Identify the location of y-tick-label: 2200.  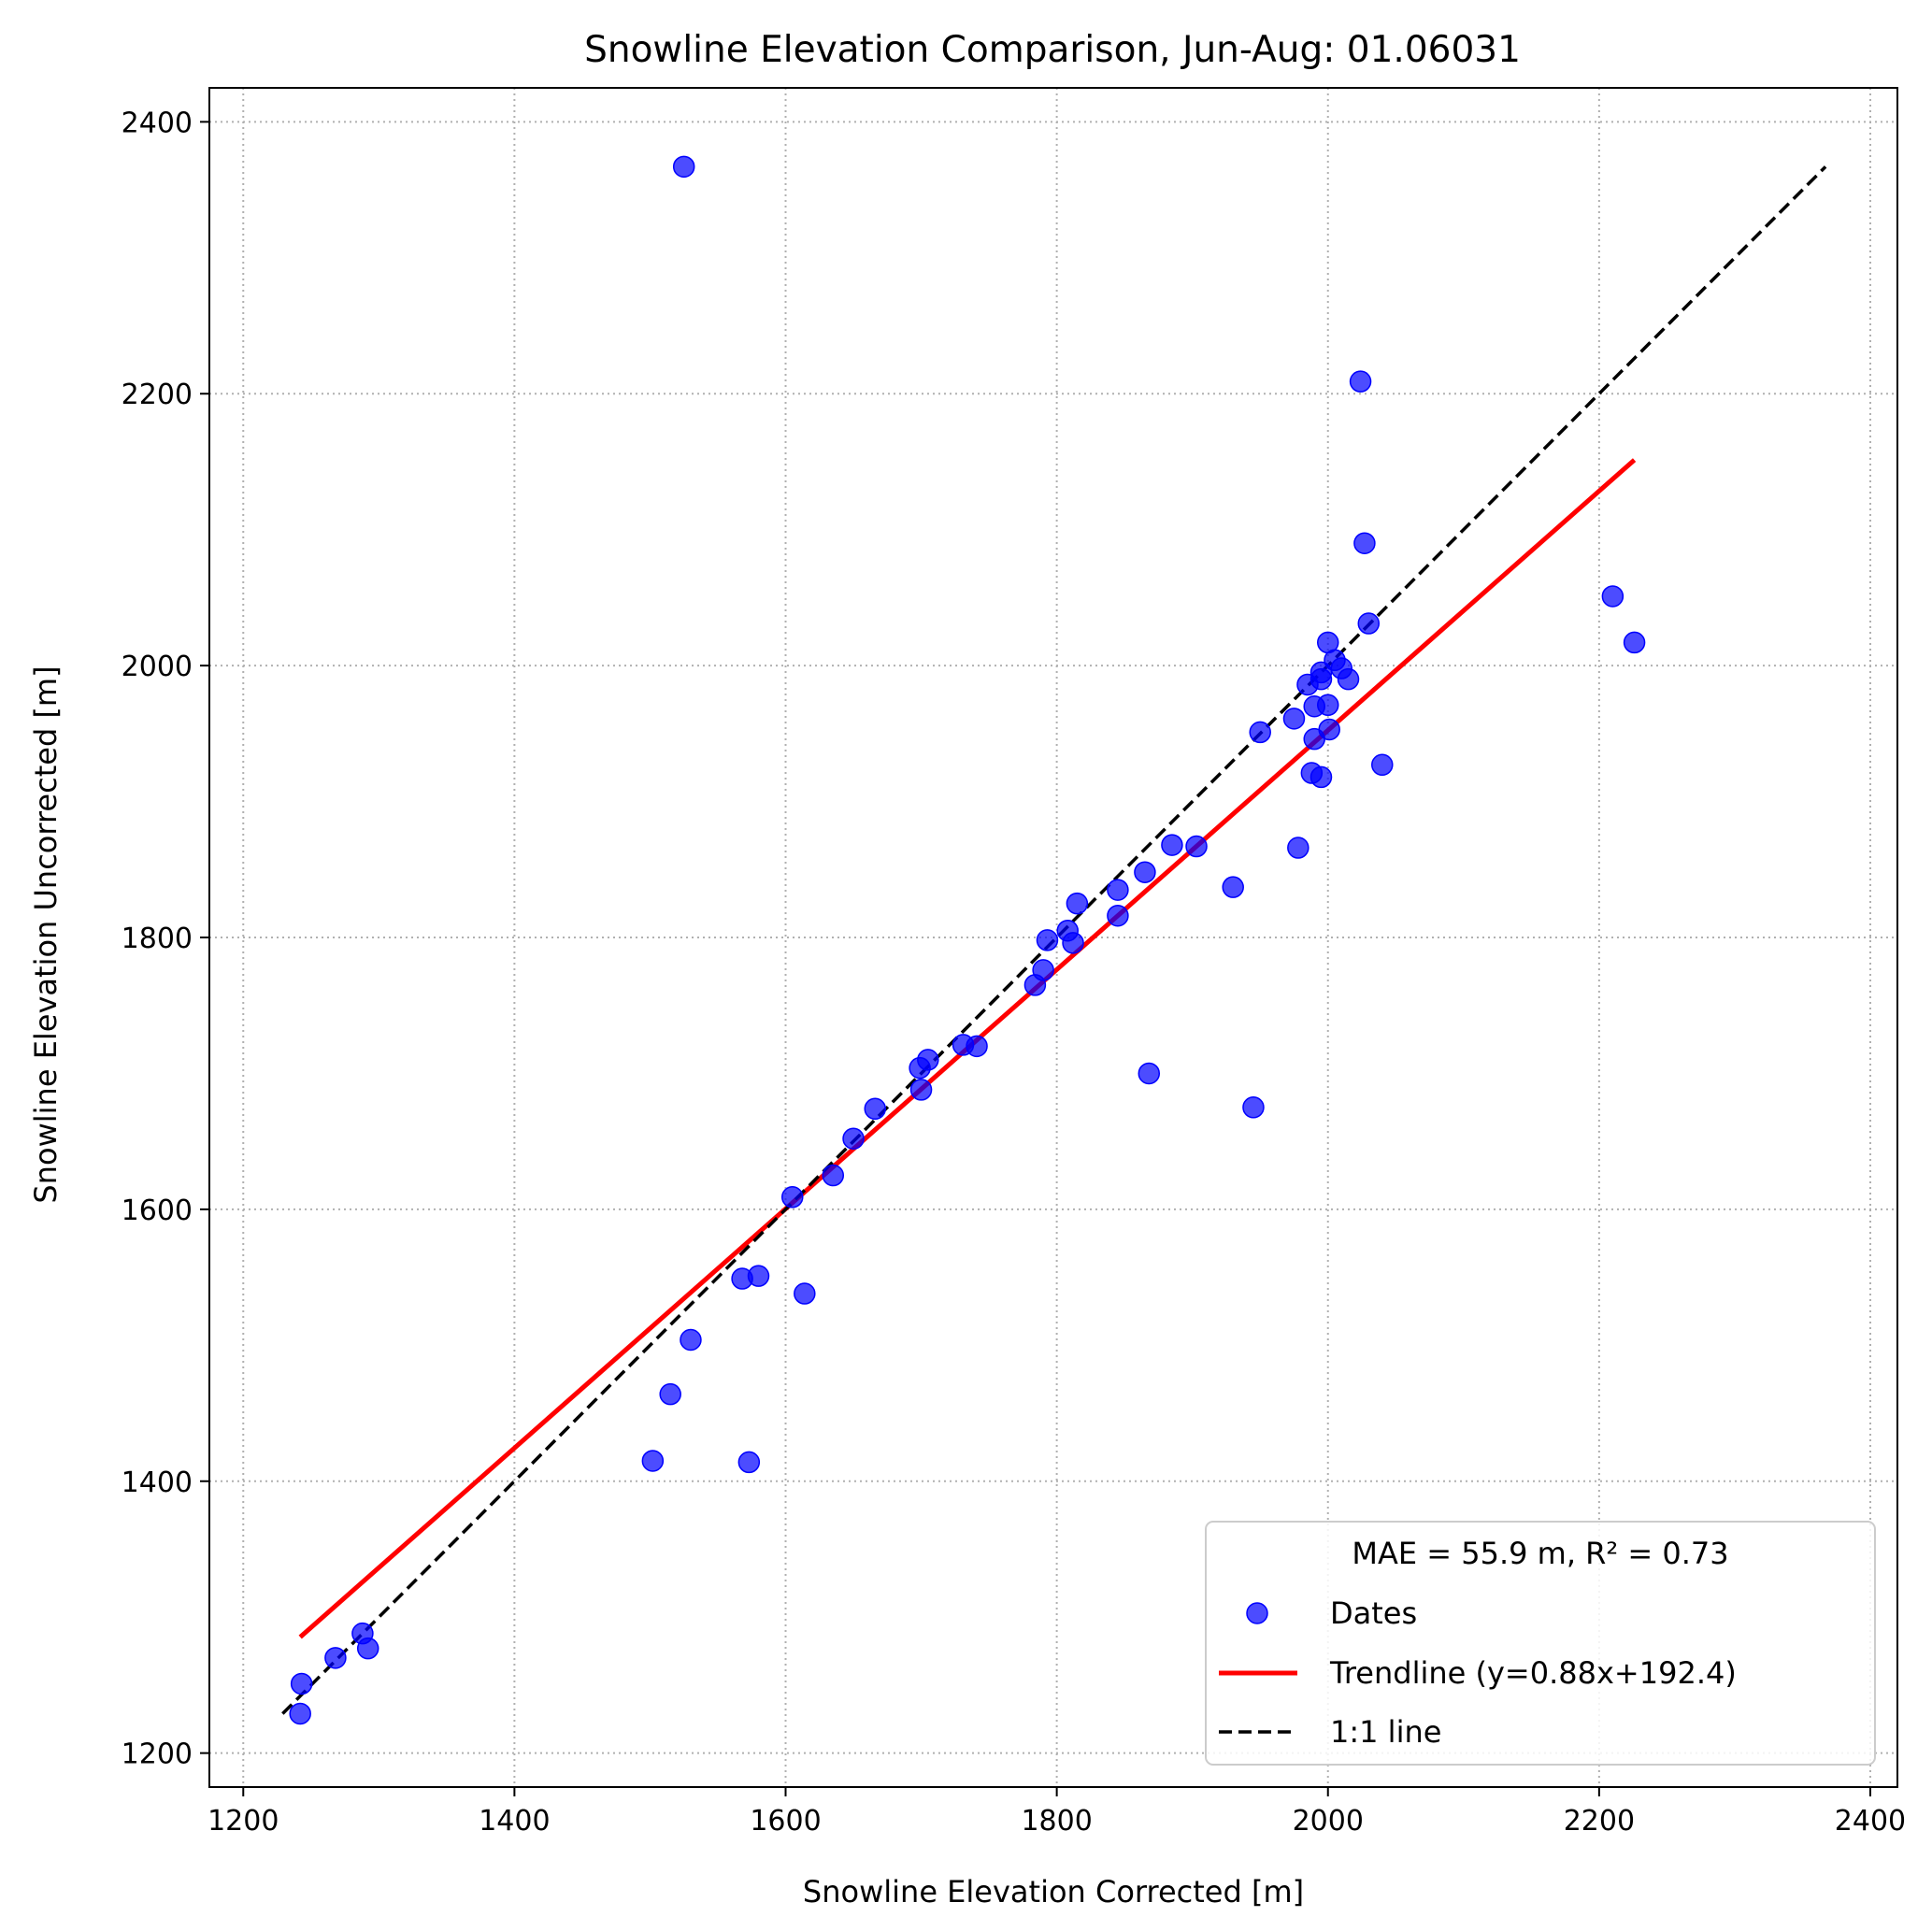
(157, 395).